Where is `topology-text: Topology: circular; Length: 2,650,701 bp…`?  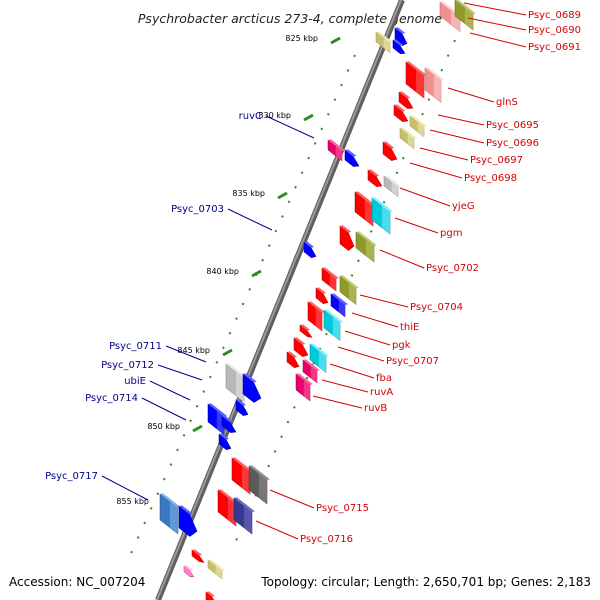 topology-text: Topology: circular; Length: 2,650,701 bp… is located at coordinates (425, 582).